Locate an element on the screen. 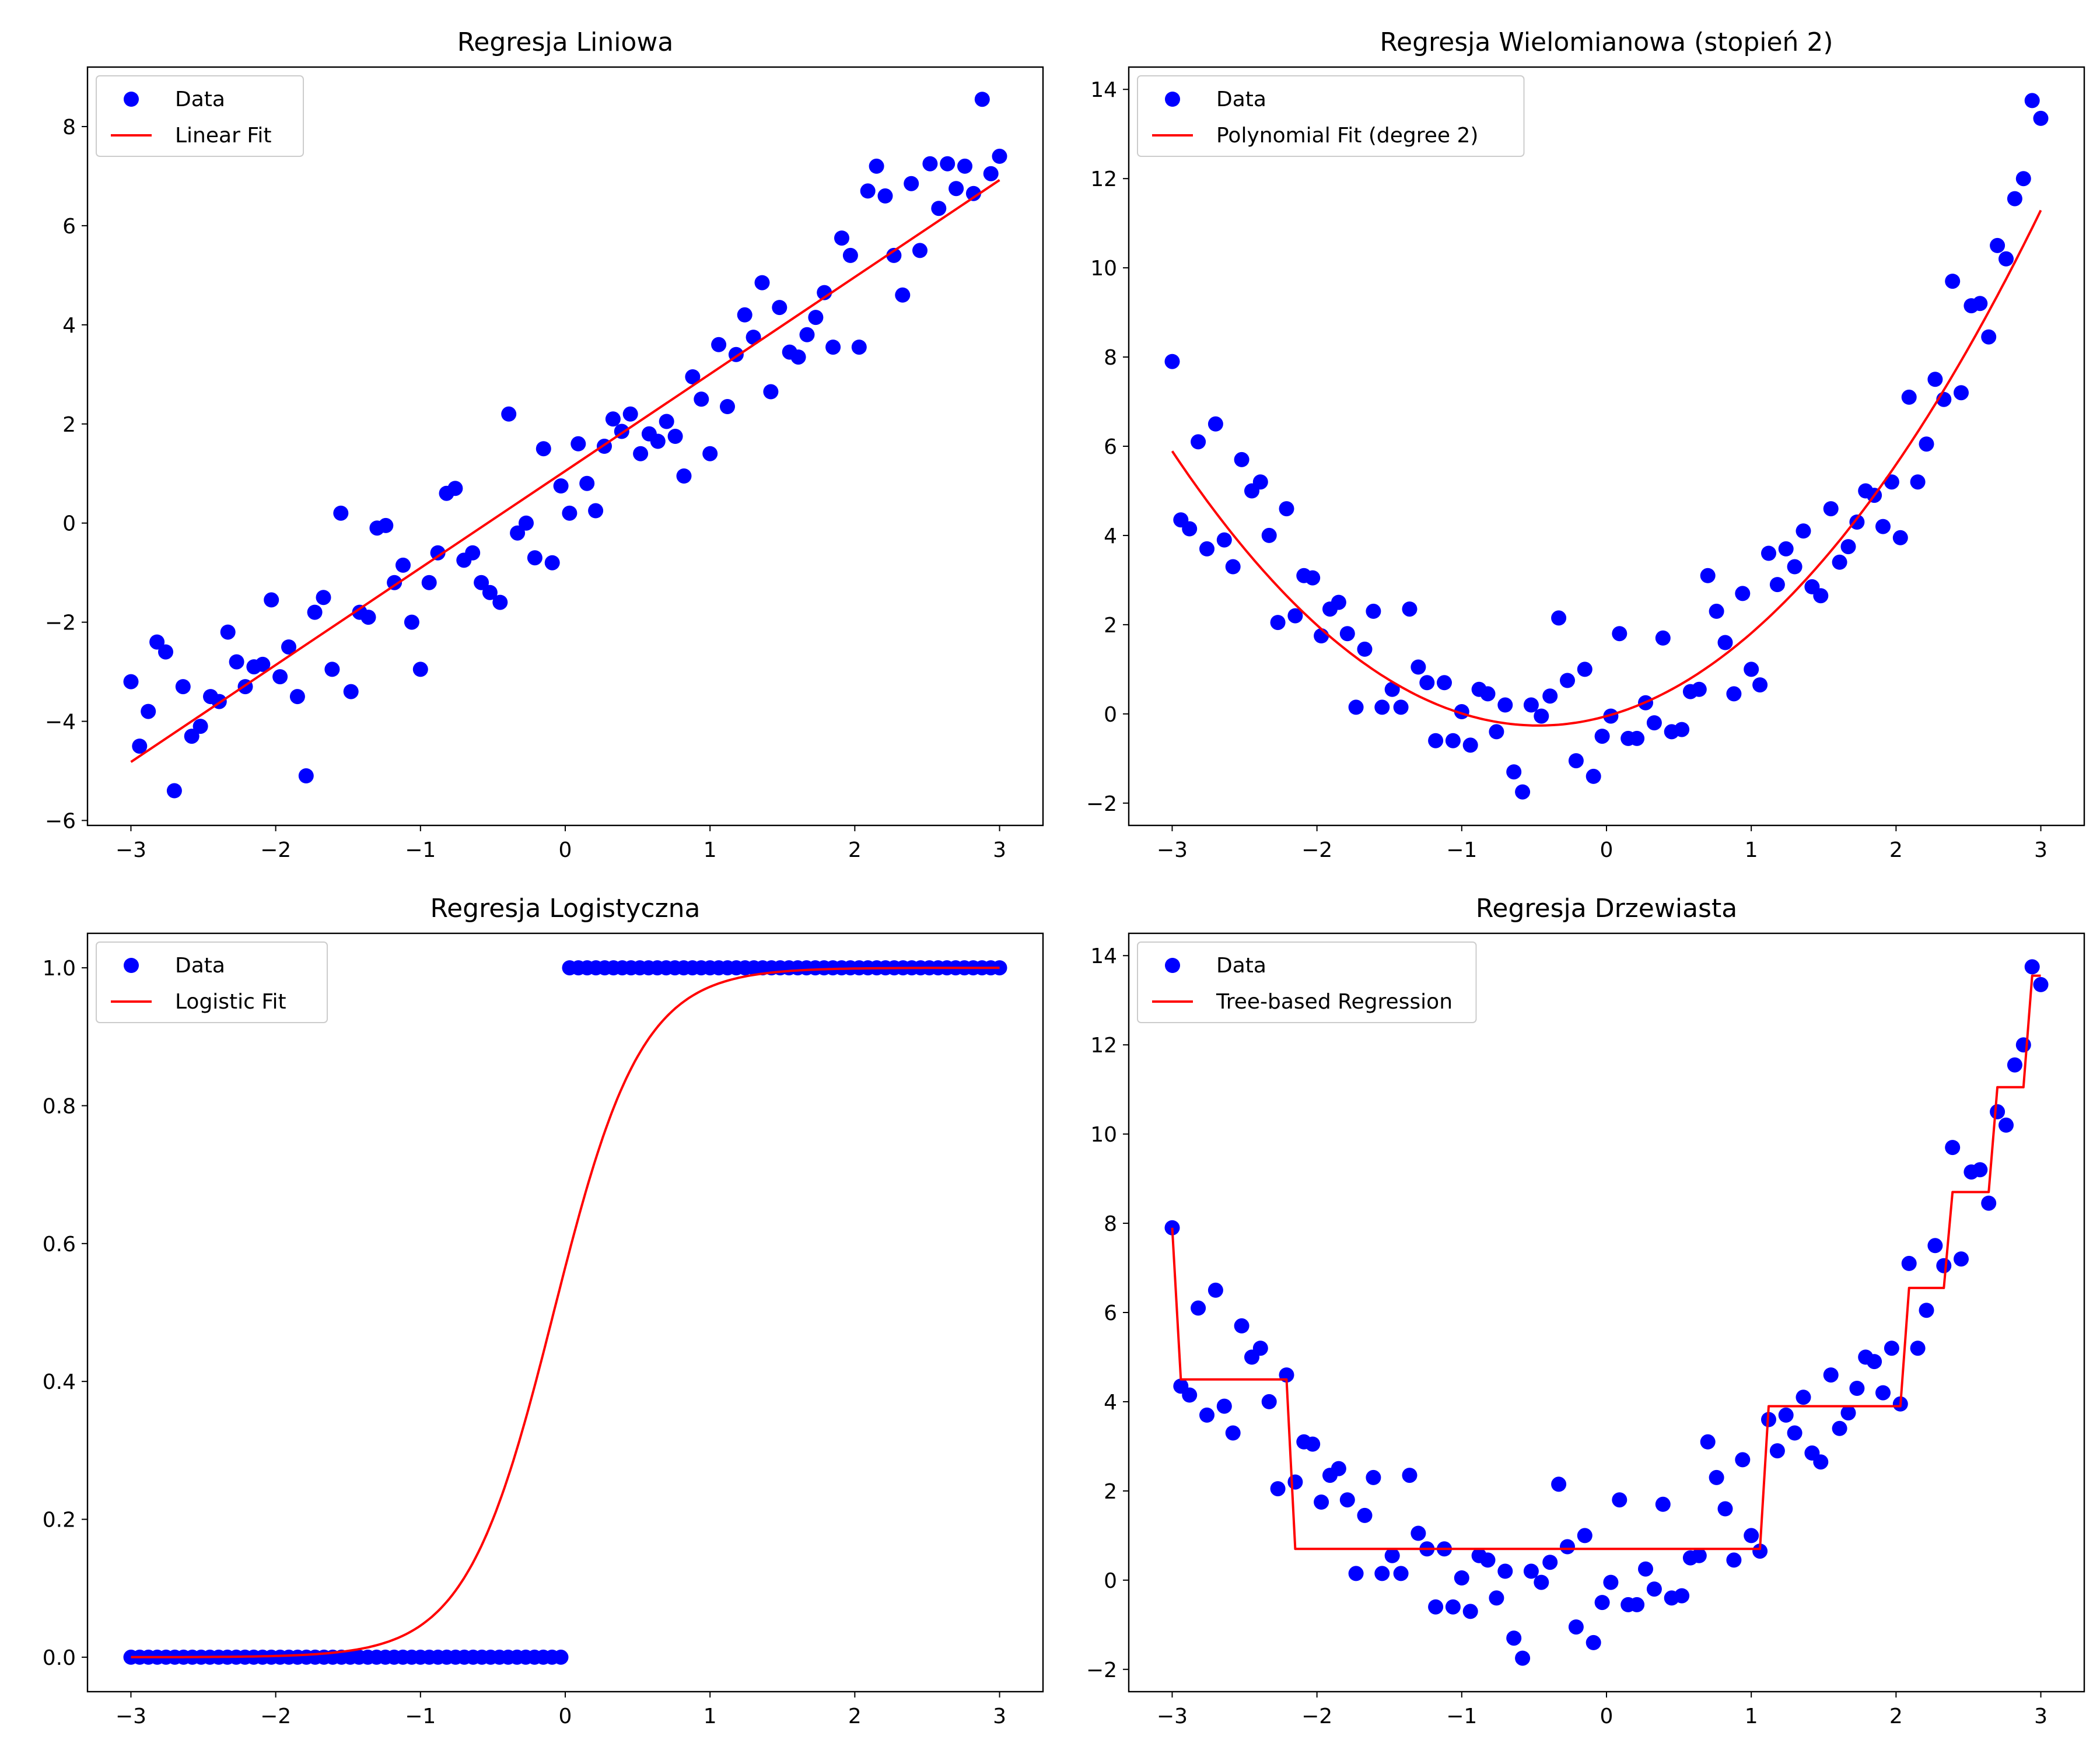 This screenshot has width=2100, height=1750. y-axis: 0.0 0.2 0.4 0.6 0.8 1.0 is located at coordinates (65, 1314).